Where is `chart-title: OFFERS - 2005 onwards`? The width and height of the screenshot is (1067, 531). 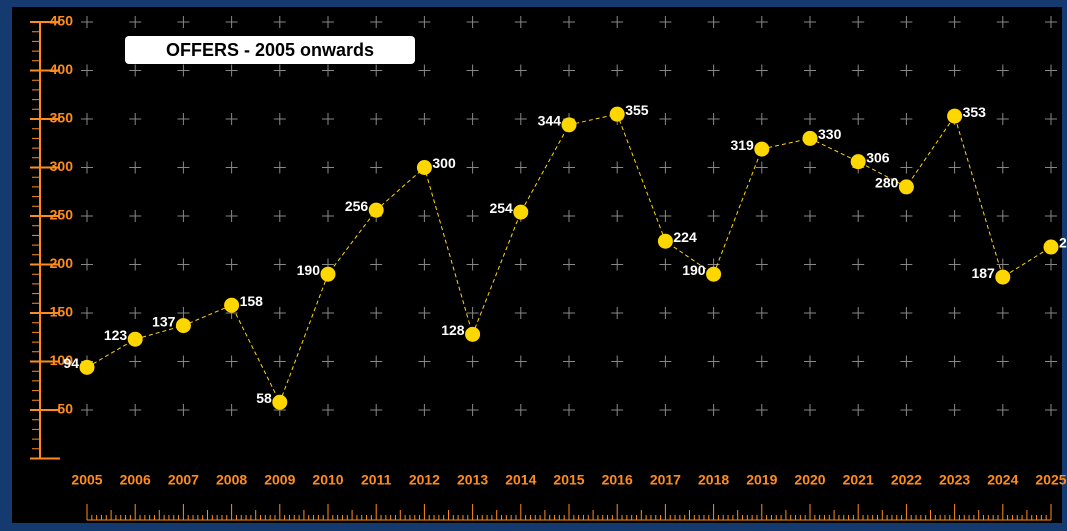 chart-title: OFFERS - 2005 onwards is located at coordinates (270, 50).